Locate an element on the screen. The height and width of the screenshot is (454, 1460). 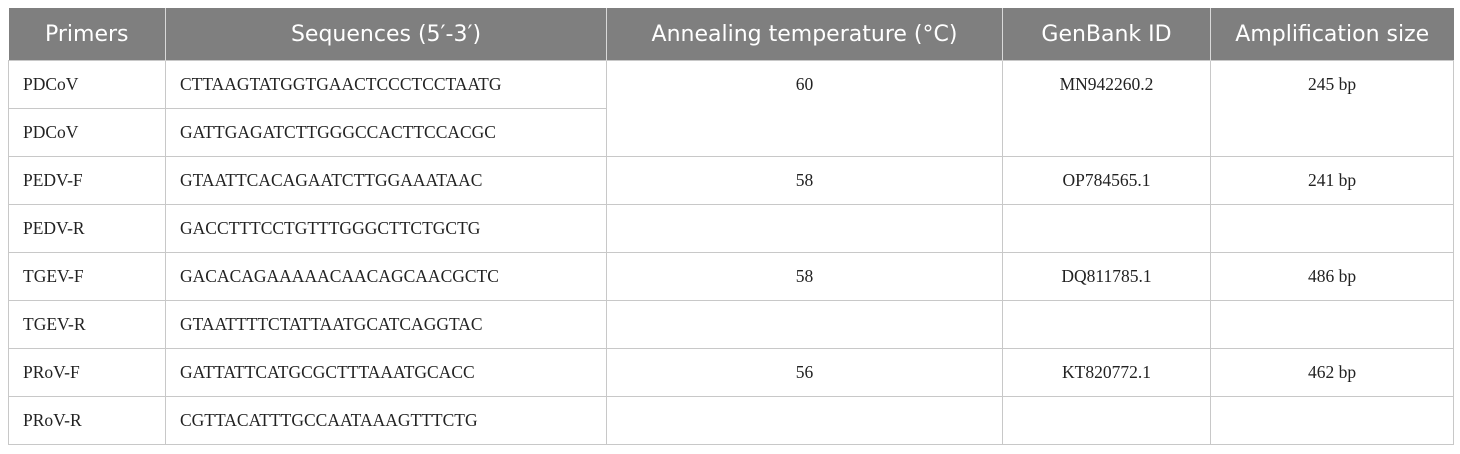
header-cell: Annealing temperature (°C) is located at coordinates (804, 34).